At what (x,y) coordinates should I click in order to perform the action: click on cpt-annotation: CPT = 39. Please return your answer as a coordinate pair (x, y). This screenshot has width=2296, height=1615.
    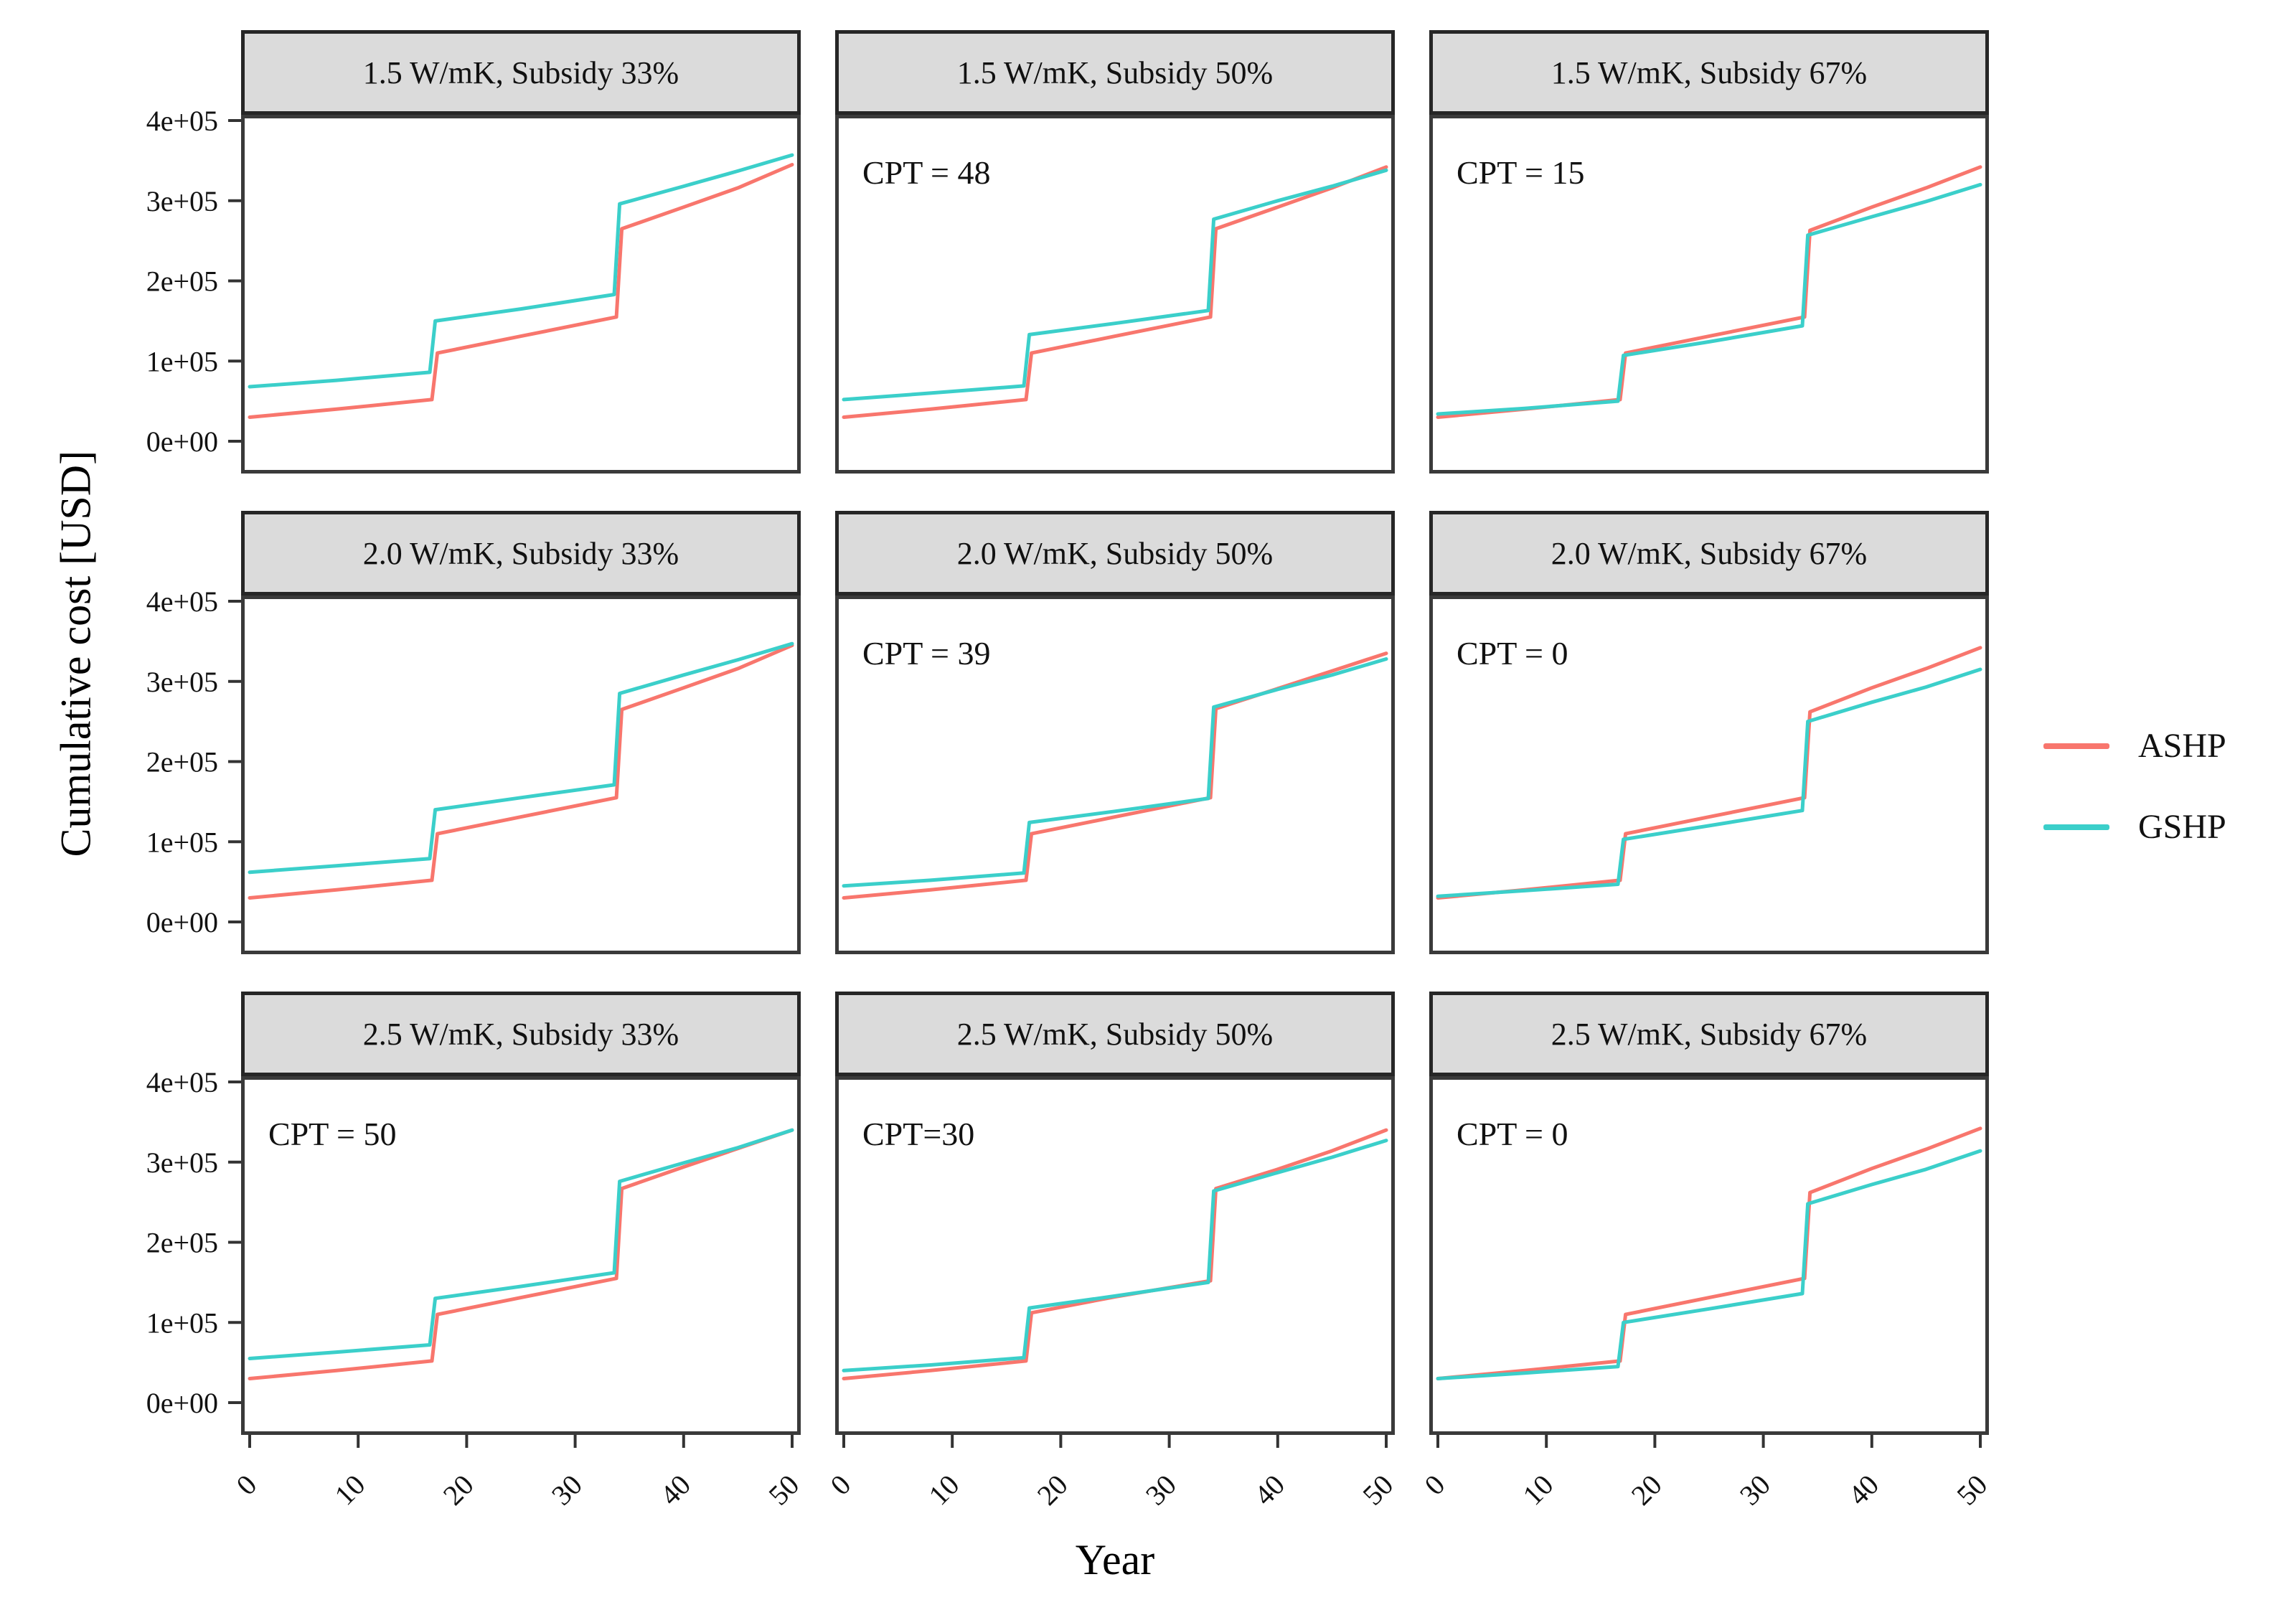
    Looking at the image, I should click on (926, 653).